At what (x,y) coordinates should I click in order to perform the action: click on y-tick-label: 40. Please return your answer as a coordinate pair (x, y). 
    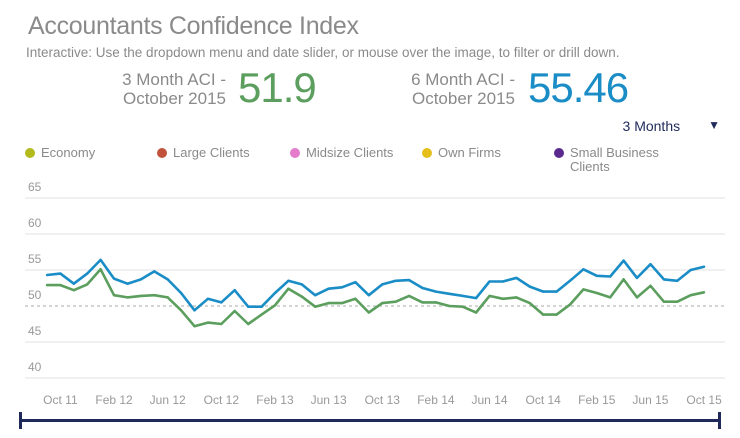
    Looking at the image, I should click on (35, 367).